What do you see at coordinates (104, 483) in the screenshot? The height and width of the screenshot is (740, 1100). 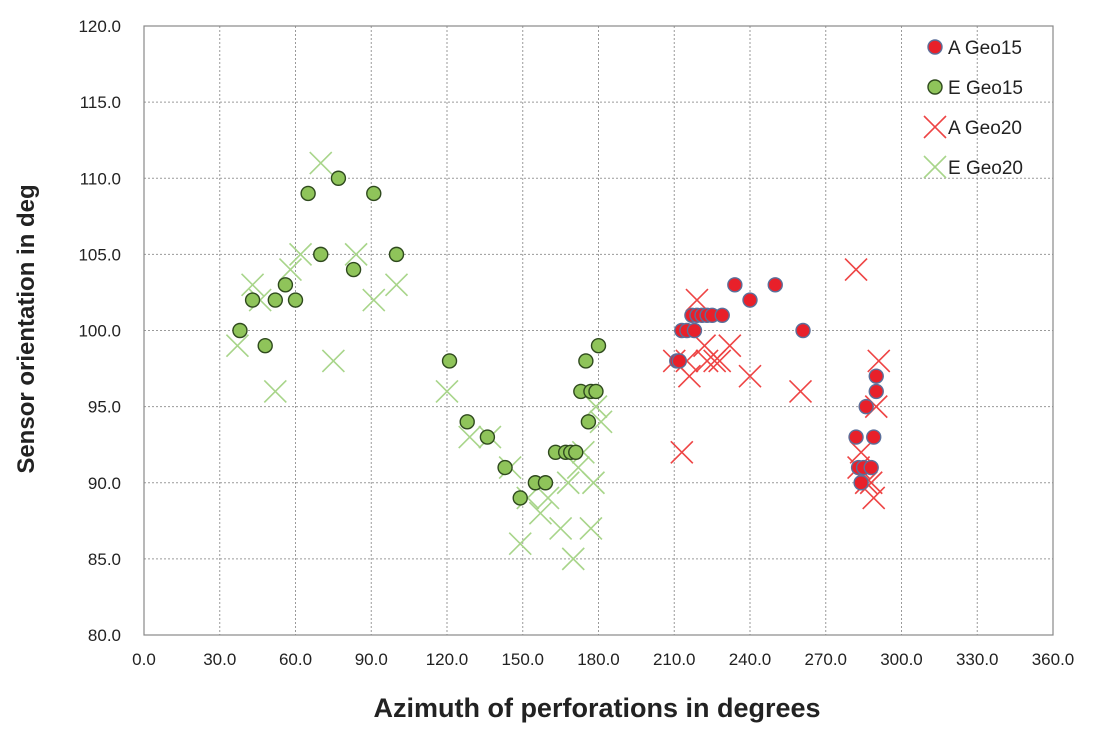 I see `y-tick-label: 90.0` at bounding box center [104, 483].